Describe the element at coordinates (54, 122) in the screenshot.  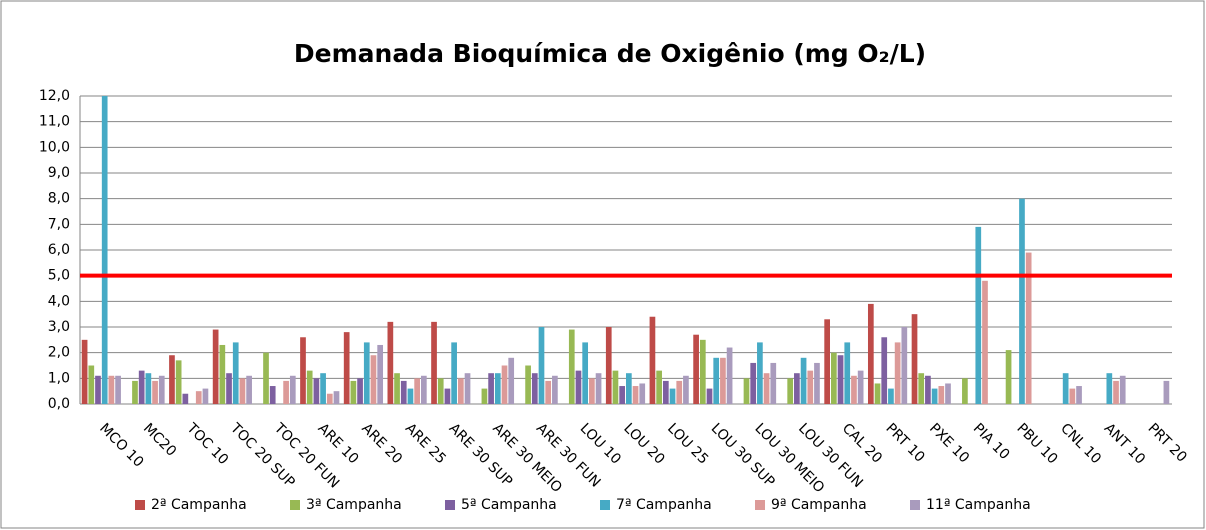
I see `y-tick-label: 11,0` at that location.